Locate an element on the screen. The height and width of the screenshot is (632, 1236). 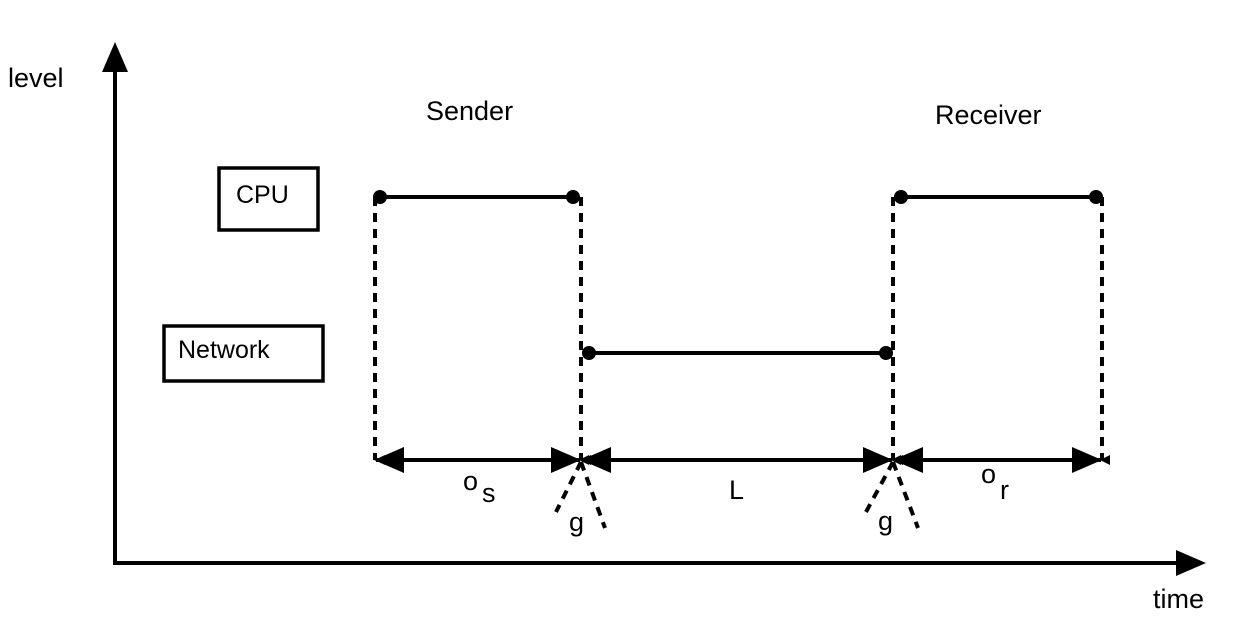
gap-fan-sender is located at coordinates (580, 495).